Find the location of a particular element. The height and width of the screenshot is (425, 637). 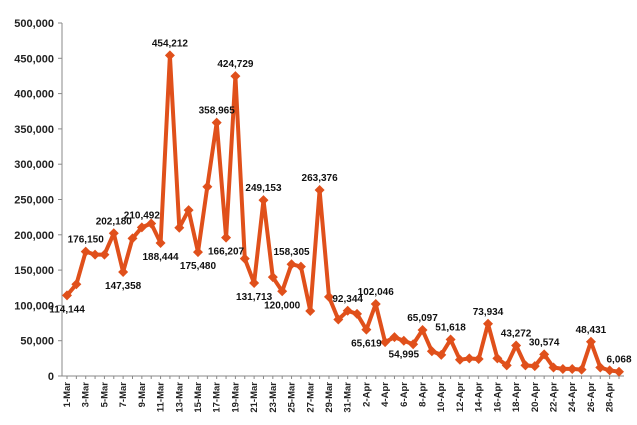

data-label: 131,713 is located at coordinates (254, 297).